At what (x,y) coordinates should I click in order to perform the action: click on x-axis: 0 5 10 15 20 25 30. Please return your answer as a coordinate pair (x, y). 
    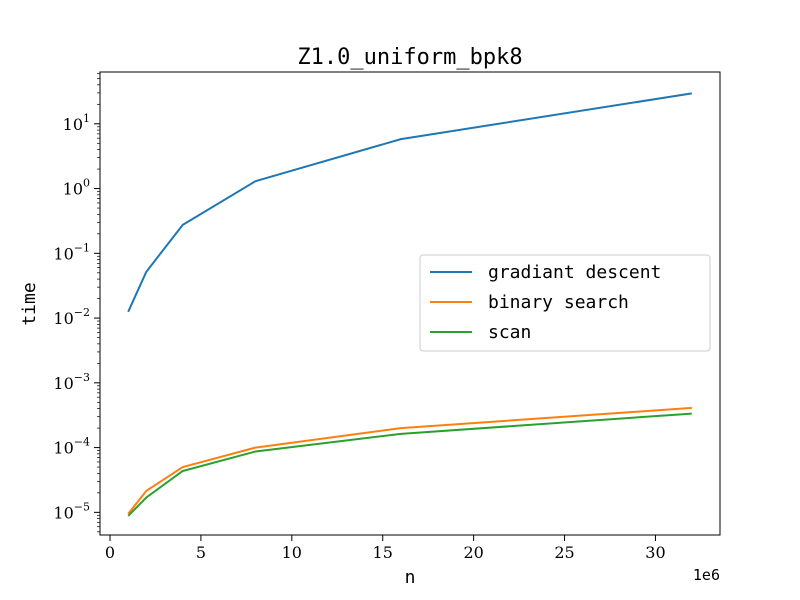
    Looking at the image, I should click on (385, 548).